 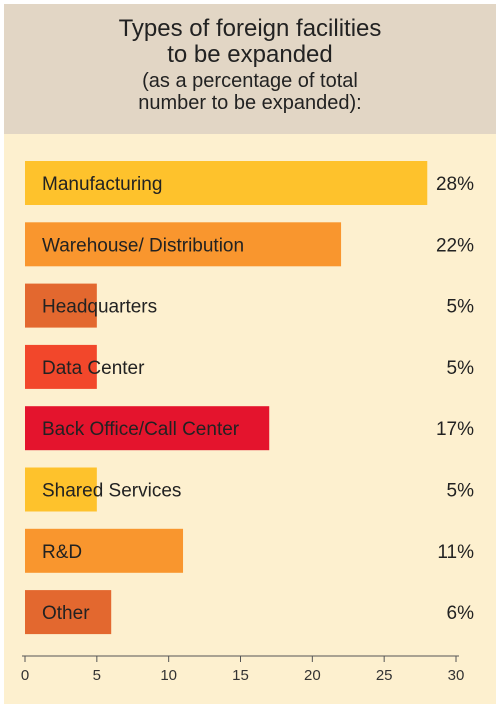 I want to click on x-tick-label-6: 30, so click(x=456, y=675).